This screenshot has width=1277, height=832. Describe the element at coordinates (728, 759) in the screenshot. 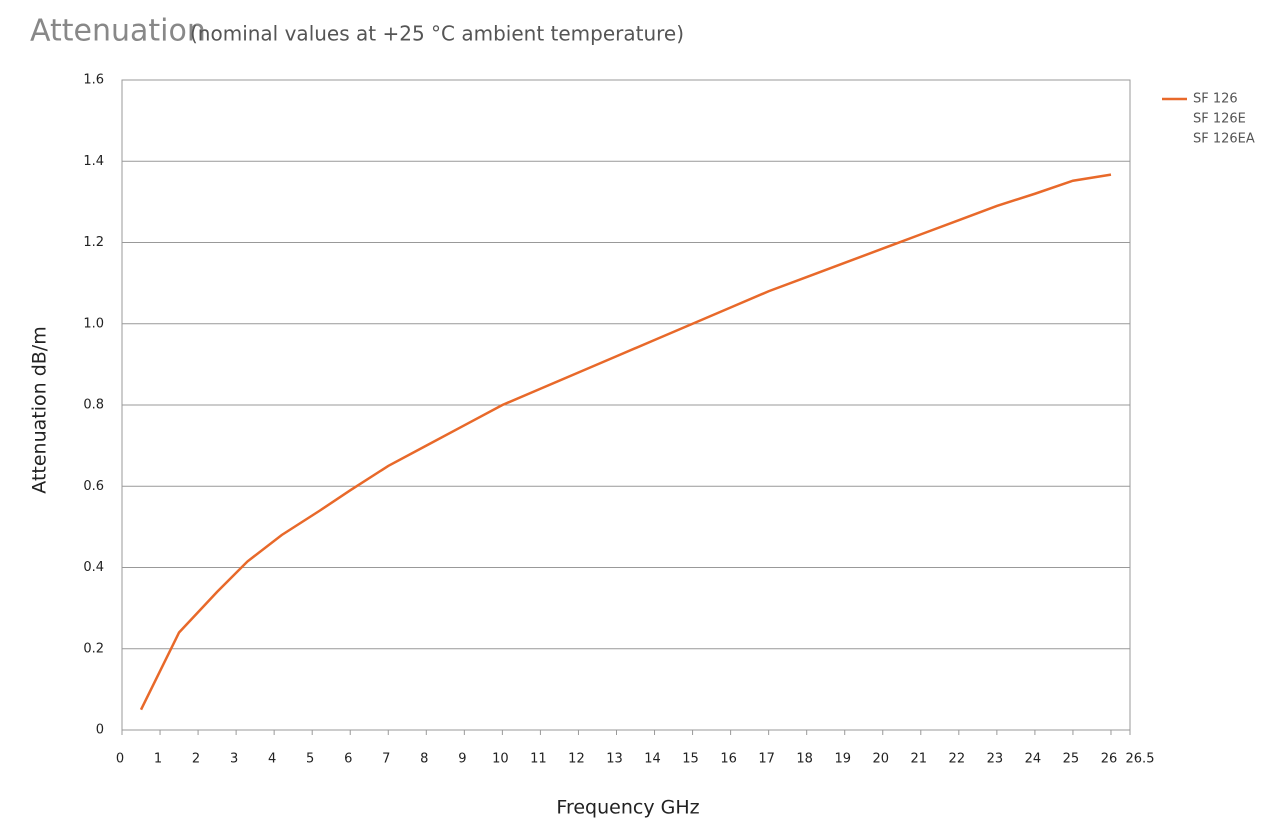

I see `x-tick-label: 16` at that location.